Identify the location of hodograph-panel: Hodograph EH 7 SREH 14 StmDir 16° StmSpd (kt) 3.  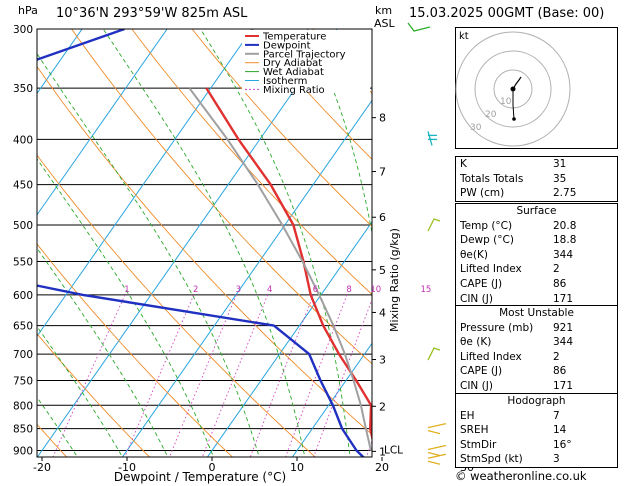
(536, 430).